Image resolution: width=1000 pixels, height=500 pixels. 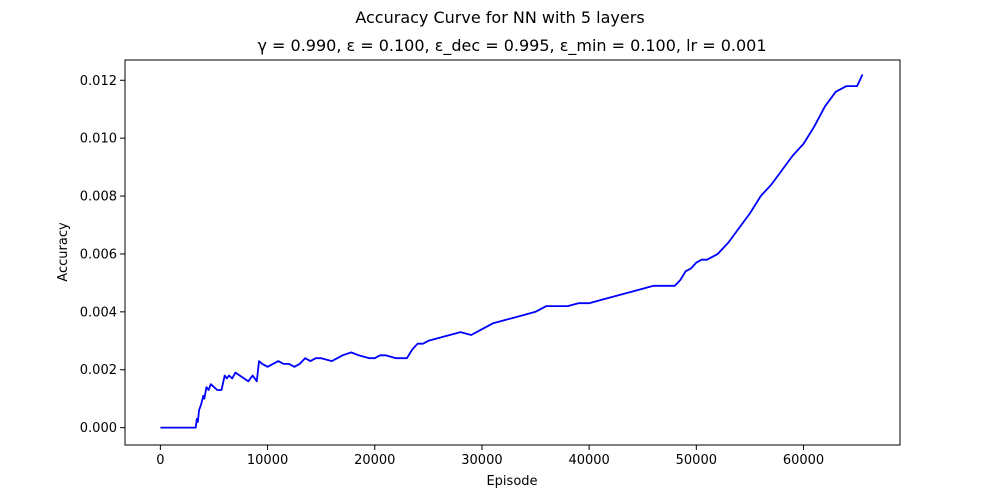 I want to click on y-tick-label: 0.012, so click(x=98, y=81).